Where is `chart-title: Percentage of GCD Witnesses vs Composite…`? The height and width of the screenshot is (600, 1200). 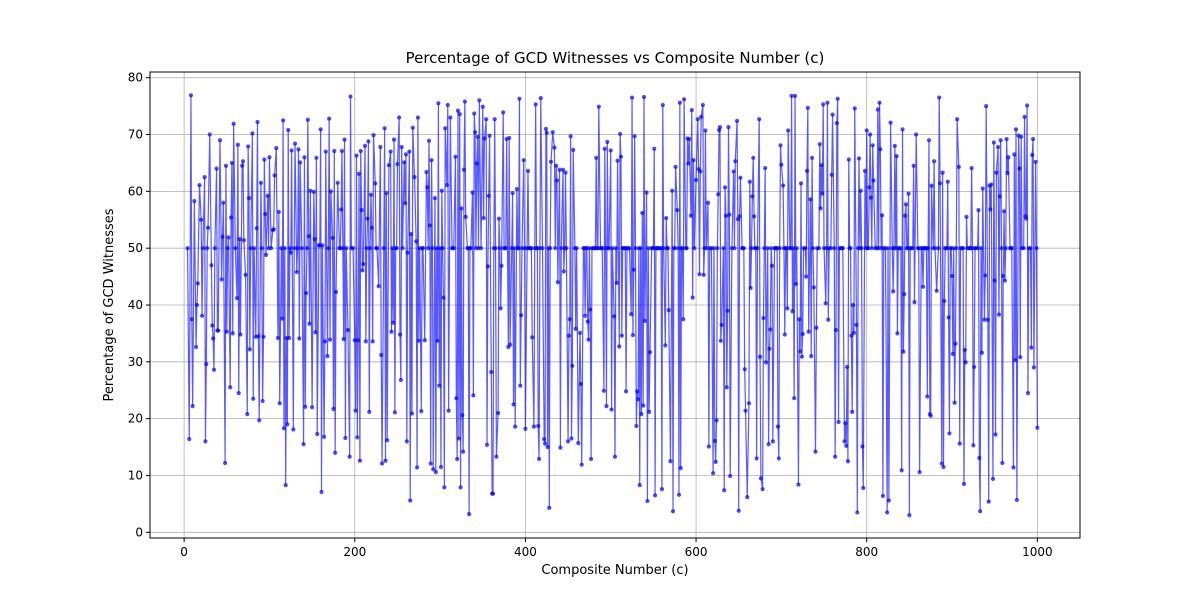
chart-title: Percentage of GCD Witnesses vs Composite… is located at coordinates (615, 58).